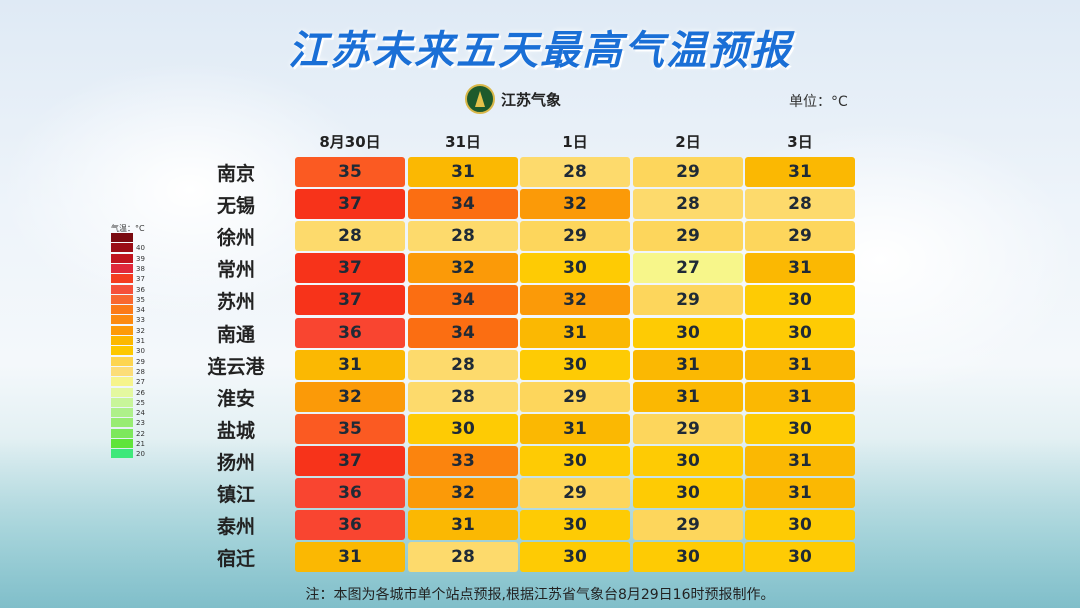  What do you see at coordinates (140, 444) in the screenshot?
I see `legend-label: 21` at bounding box center [140, 444].